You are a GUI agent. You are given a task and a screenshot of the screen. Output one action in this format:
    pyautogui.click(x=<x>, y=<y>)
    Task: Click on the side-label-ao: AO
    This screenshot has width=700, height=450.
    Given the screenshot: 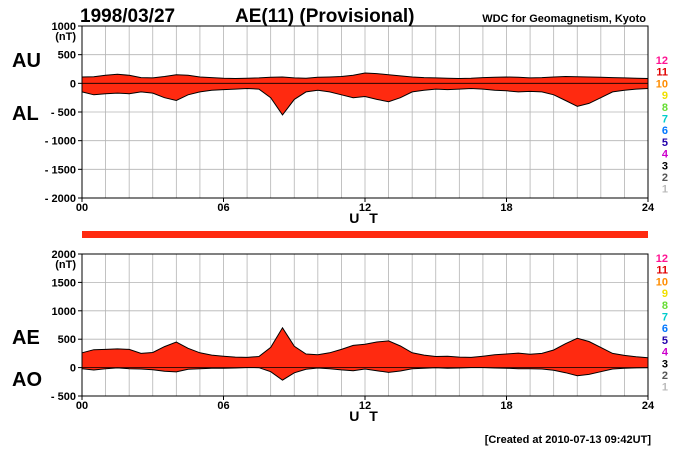 What is the action you would take?
    pyautogui.click(x=27, y=380)
    